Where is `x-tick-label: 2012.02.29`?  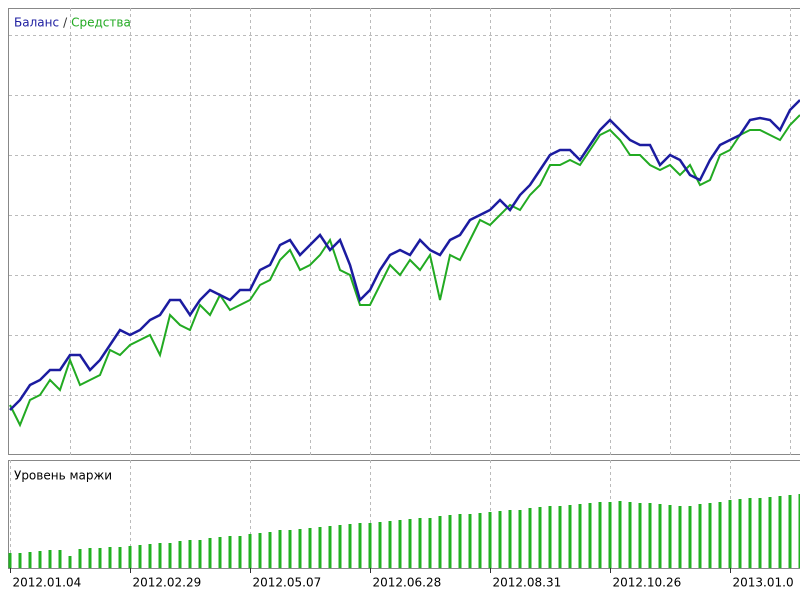 x-tick-label: 2012.02.29 is located at coordinates (167, 583).